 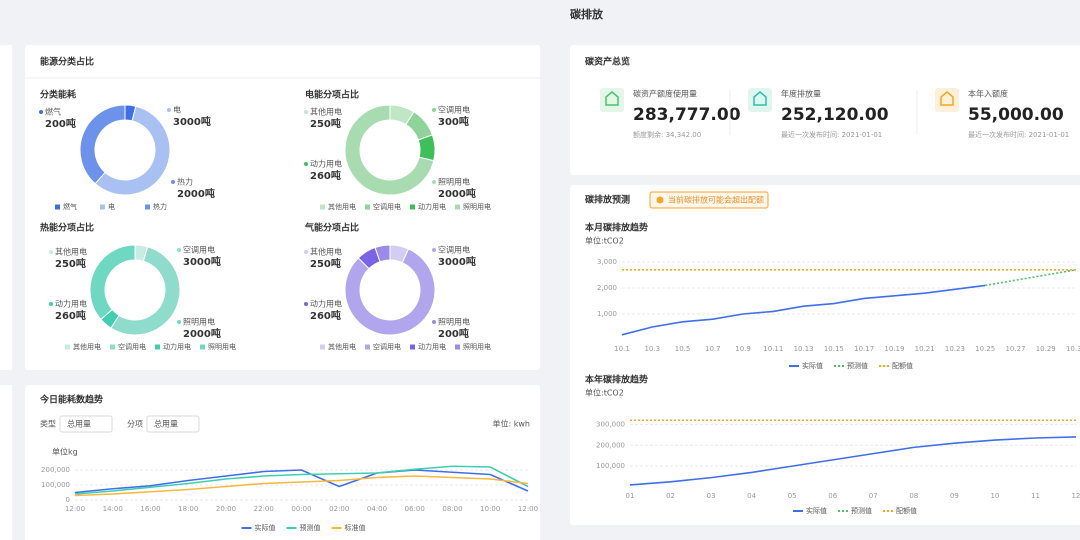 What do you see at coordinates (604, 393) in the screenshot?
I see `unit: 单位:tCO2` at bounding box center [604, 393].